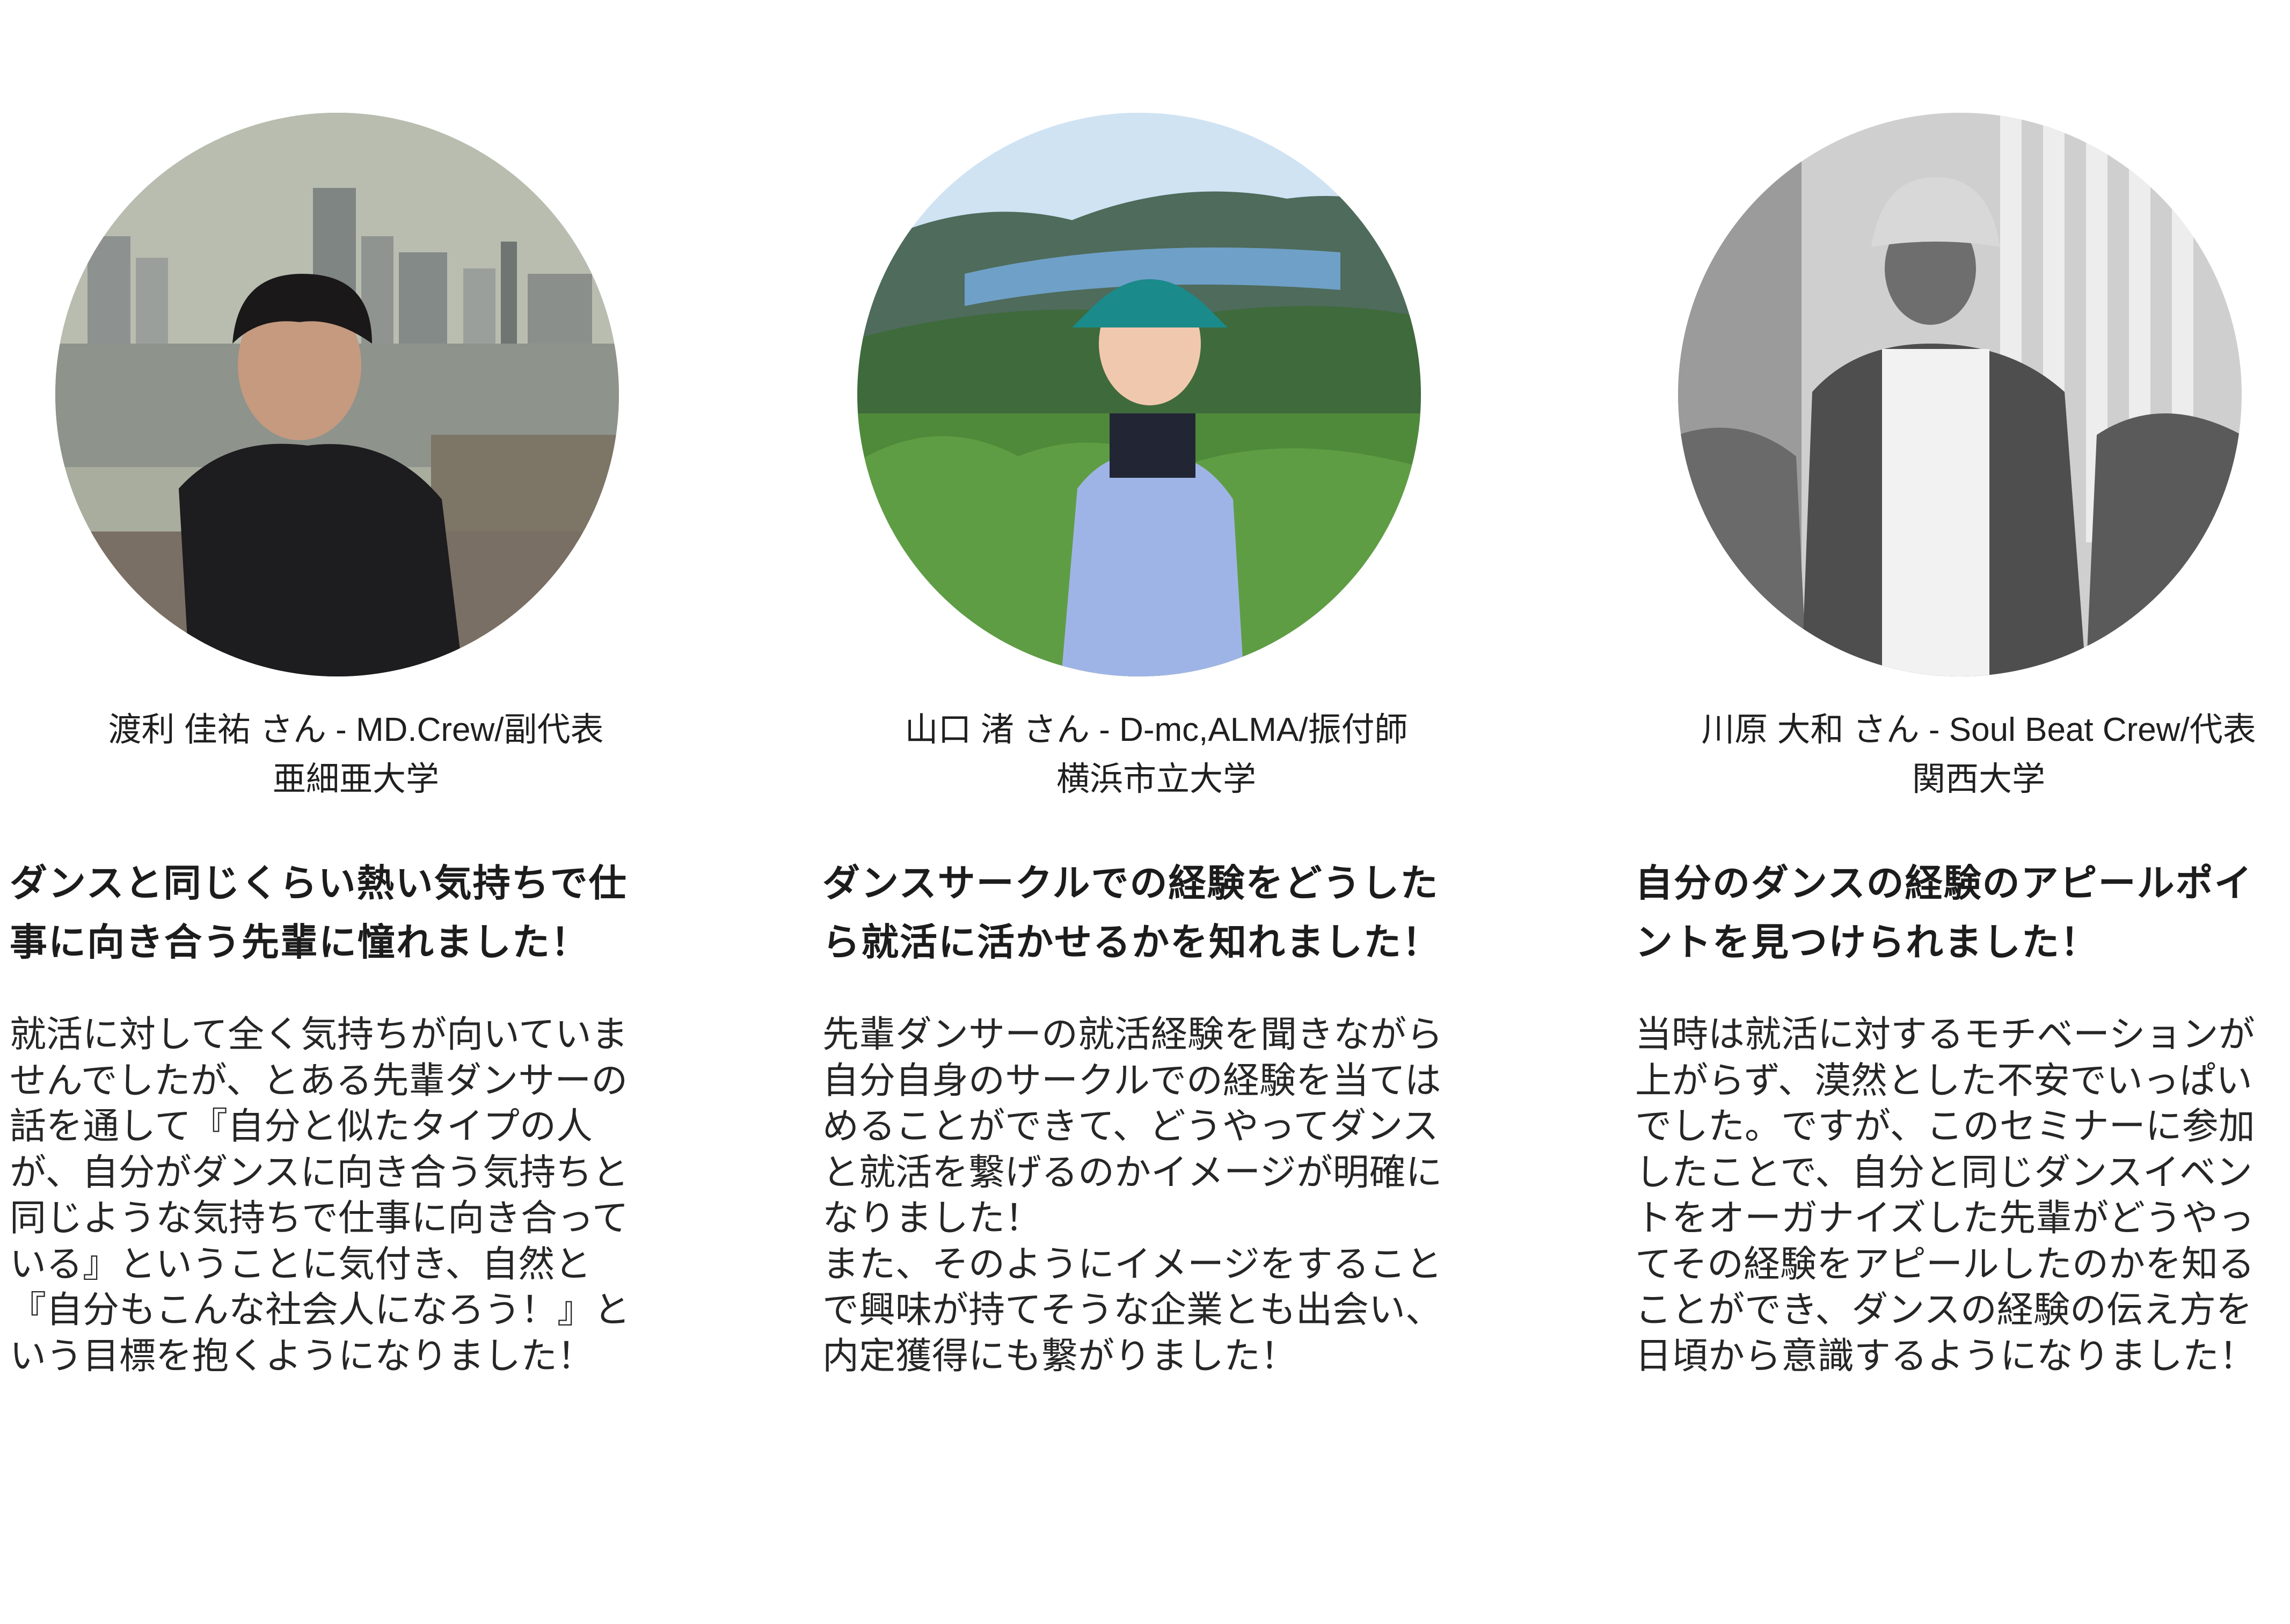  What do you see at coordinates (319, 912) in the screenshot?
I see `testimonial-headline-1: ダンスと同じくらい熱い気持ちで仕事に向き合う先輩に憧れました！` at bounding box center [319, 912].